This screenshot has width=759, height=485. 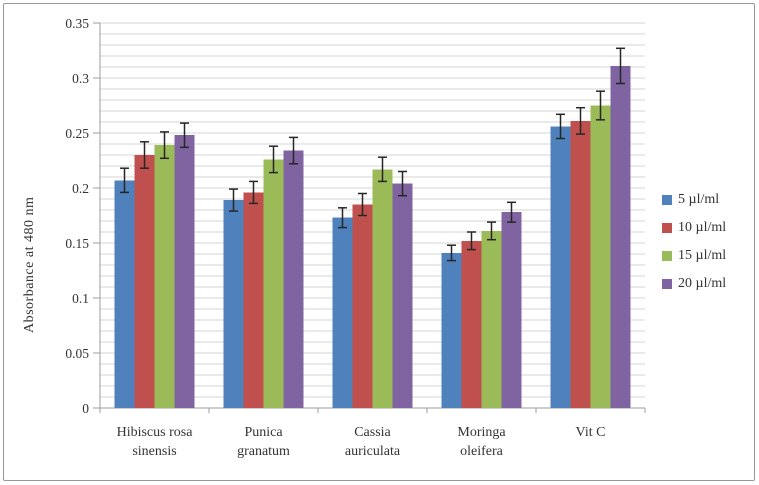 What do you see at coordinates (511, 310) in the screenshot?
I see `bar-20-µl-ml-cat3` at bounding box center [511, 310].